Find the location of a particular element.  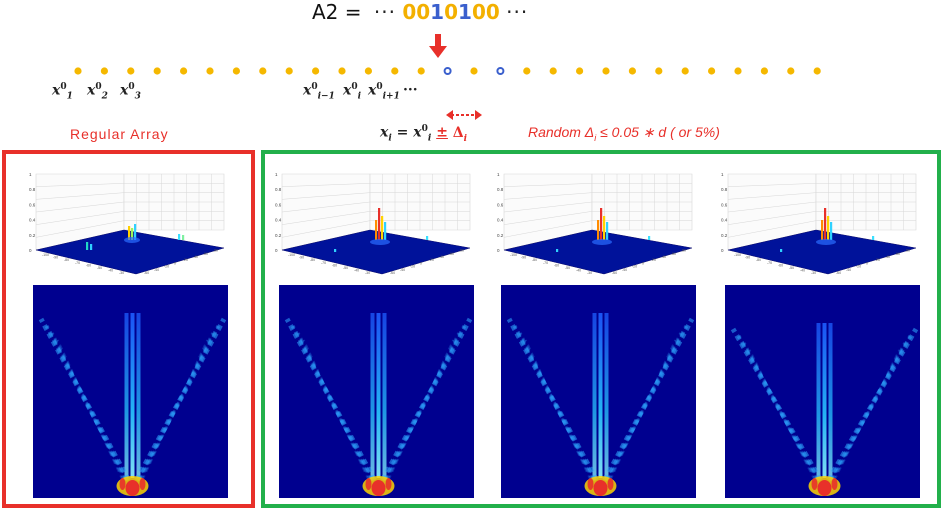

z-tick: 0.8 is located at coordinates (32, 189).